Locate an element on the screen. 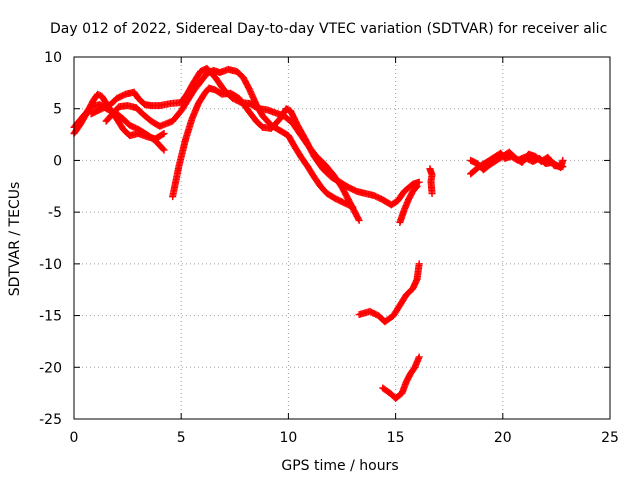  x-tick-label: 0 is located at coordinates (74, 438).